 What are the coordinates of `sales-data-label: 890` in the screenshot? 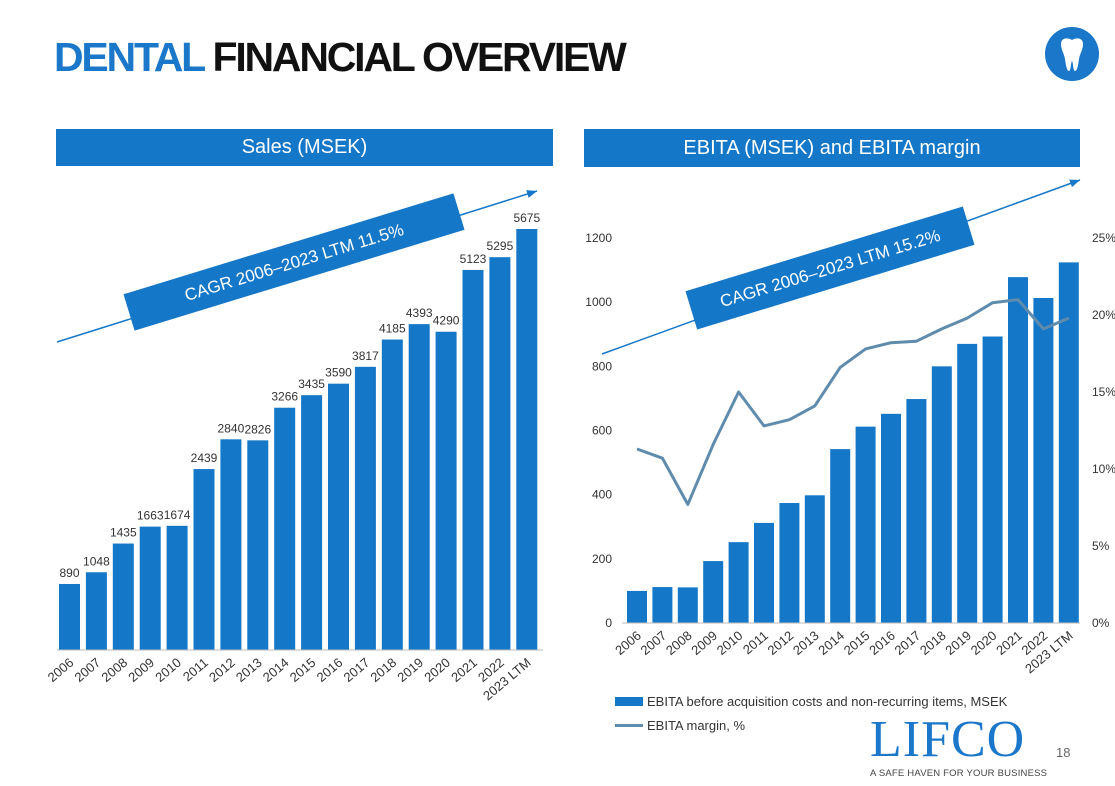 It's located at (69, 573).